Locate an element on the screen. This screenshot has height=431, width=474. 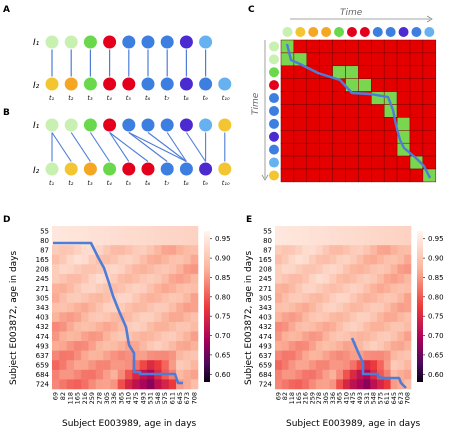
heatmap-y-tick: 55 is located at coordinates (44, 231).